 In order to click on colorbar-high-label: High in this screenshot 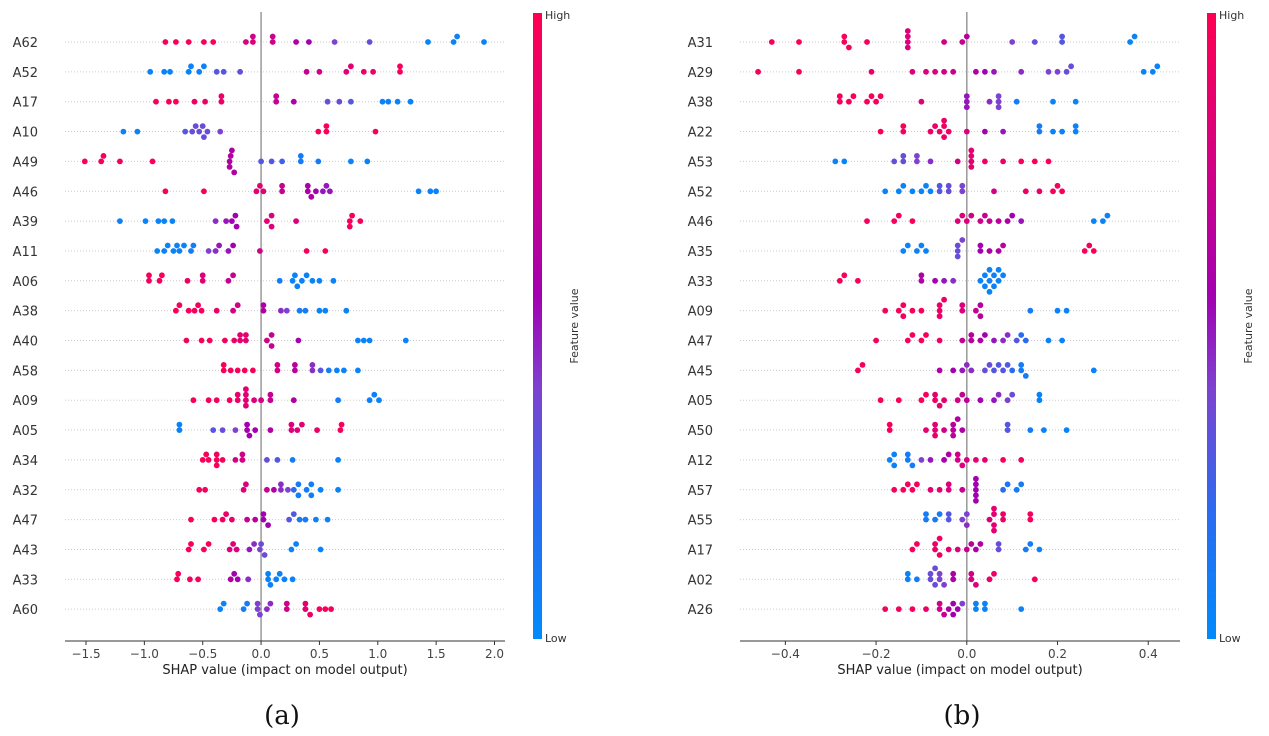, I will do `click(1231, 15)`.